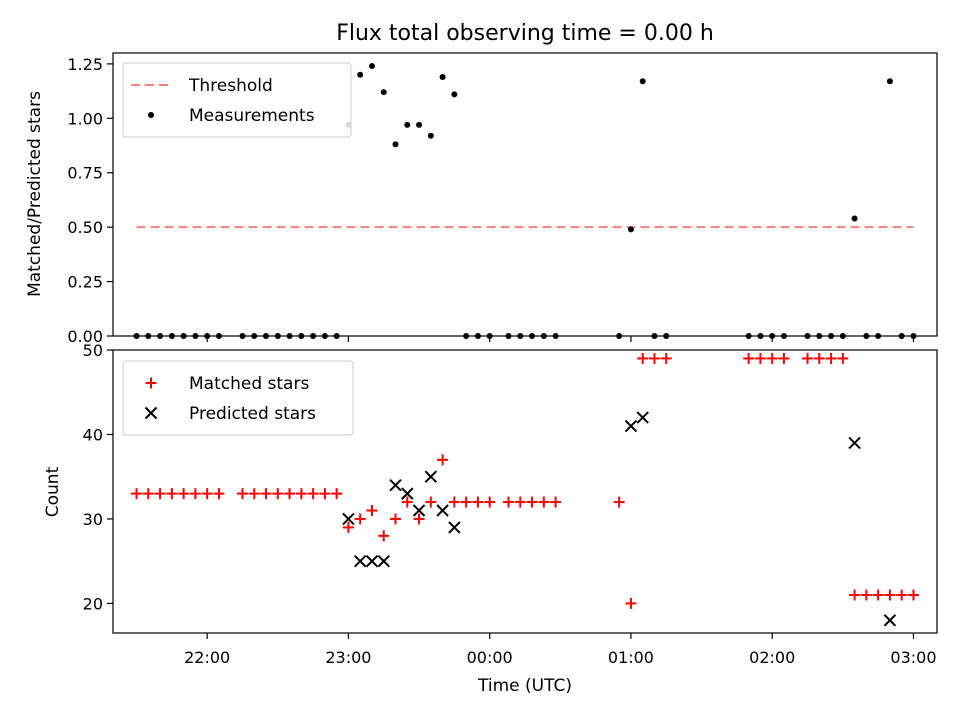  What do you see at coordinates (490, 657) in the screenshot?
I see `xtick-label: 00:00` at bounding box center [490, 657].